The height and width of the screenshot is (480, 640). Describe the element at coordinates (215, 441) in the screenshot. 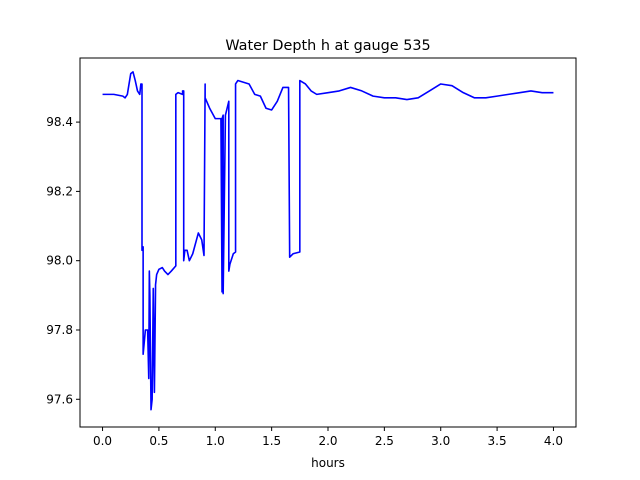

I see `x-tick-label: 1.0` at that location.